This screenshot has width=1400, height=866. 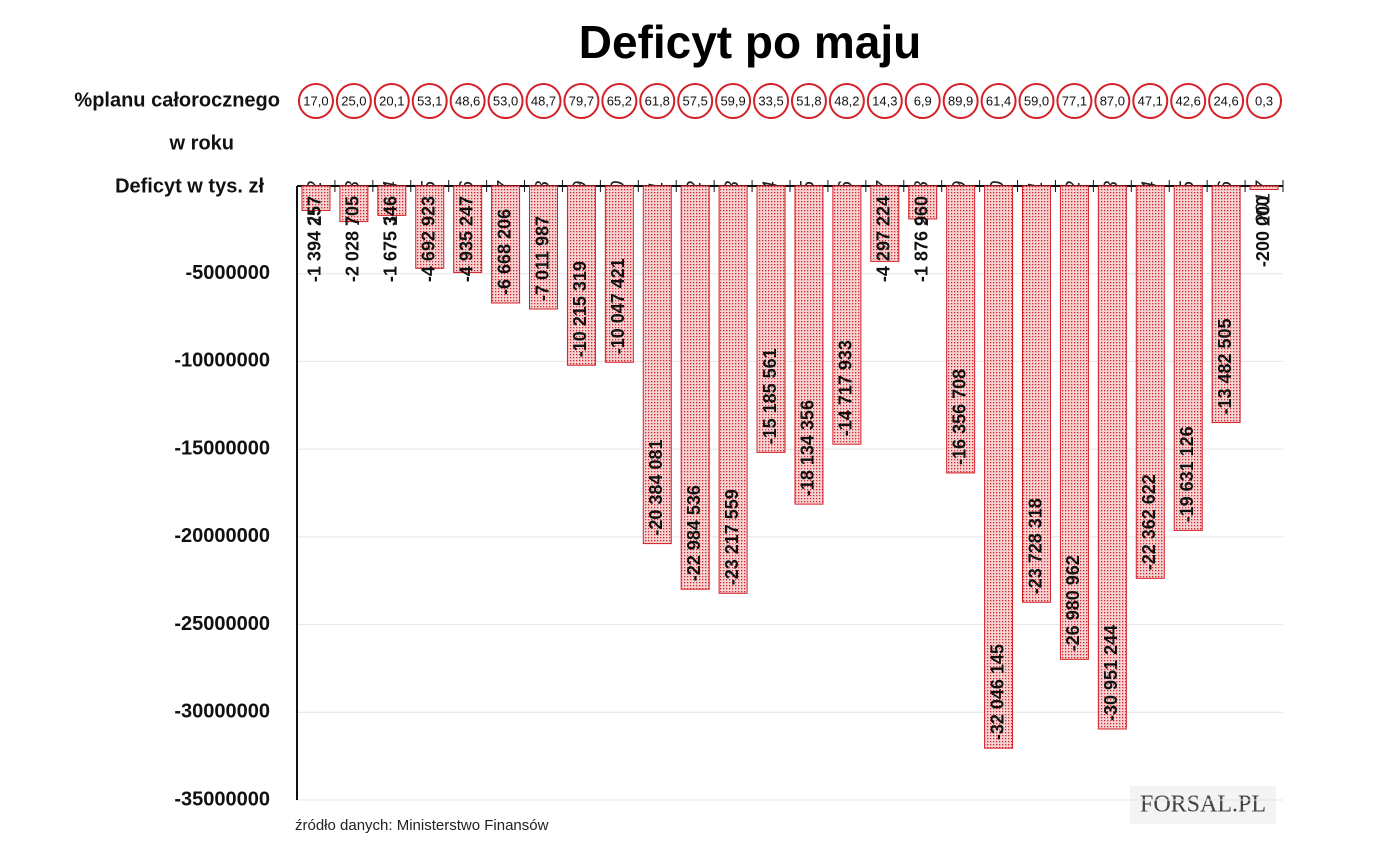 I want to click on percent-label: 53,1, so click(x=429, y=100).